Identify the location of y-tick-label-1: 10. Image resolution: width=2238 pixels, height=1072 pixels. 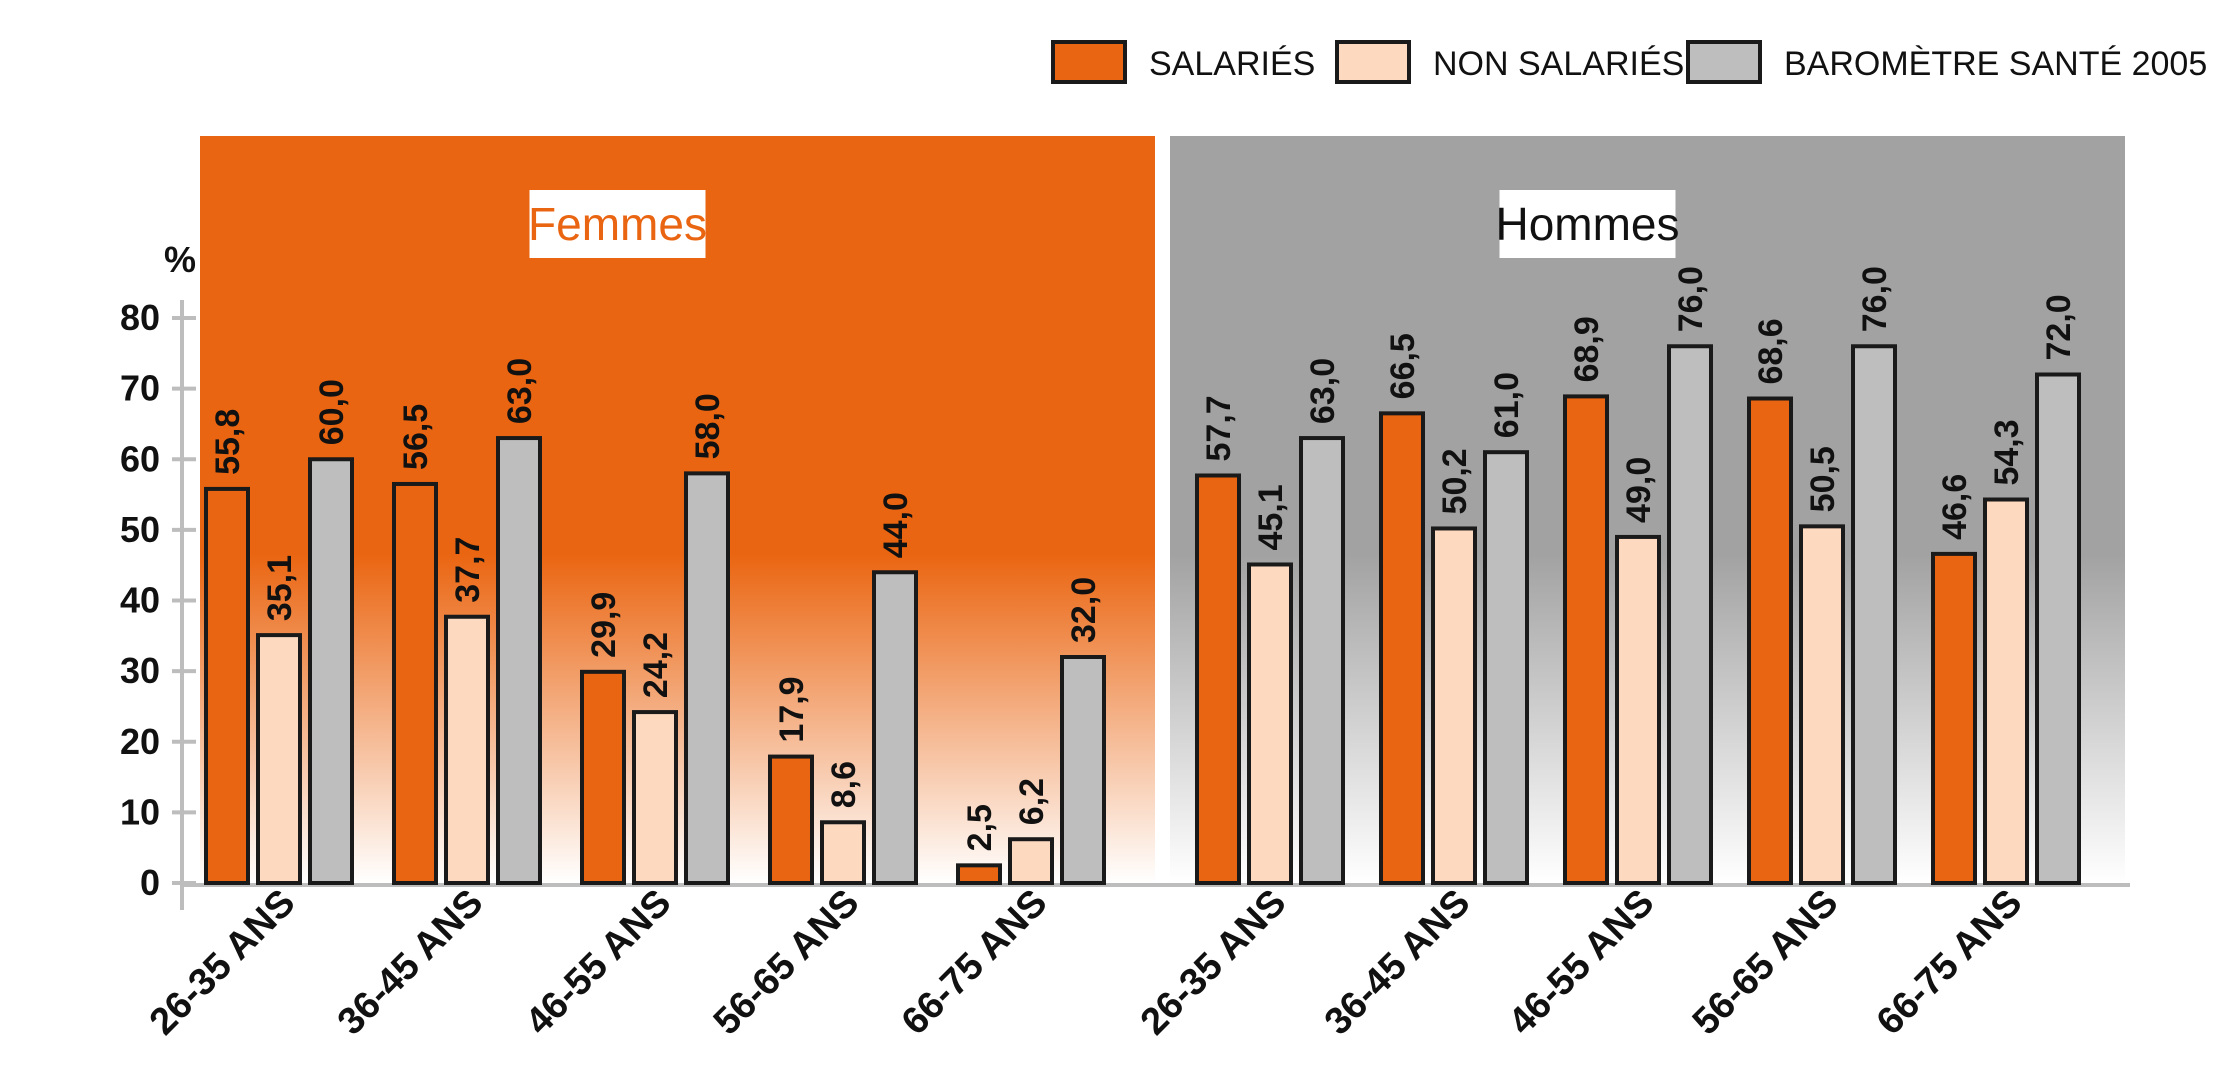
(140, 811).